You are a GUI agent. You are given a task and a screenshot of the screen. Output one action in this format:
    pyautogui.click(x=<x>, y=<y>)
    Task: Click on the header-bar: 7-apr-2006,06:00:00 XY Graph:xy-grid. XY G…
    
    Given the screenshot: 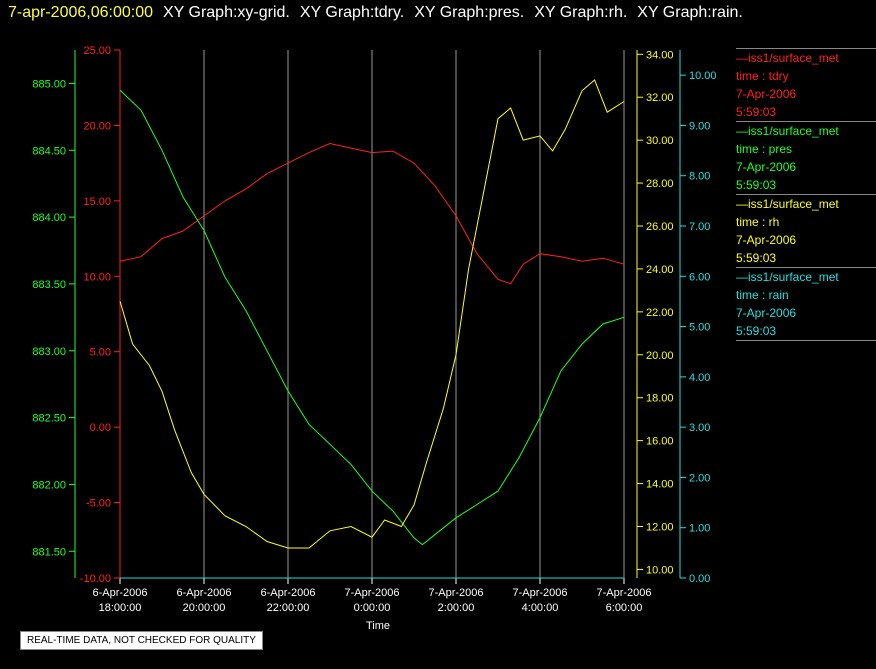 What is the action you would take?
    pyautogui.click(x=380, y=14)
    